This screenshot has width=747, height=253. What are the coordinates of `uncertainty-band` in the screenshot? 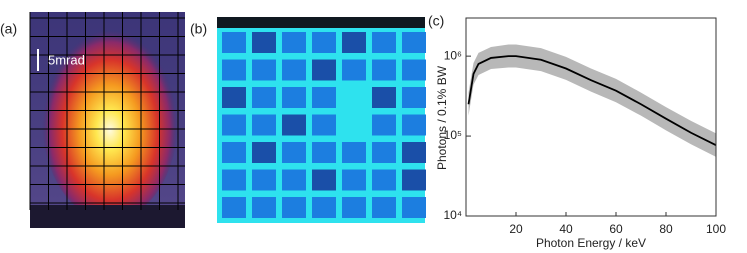 It's located at (592, 100).